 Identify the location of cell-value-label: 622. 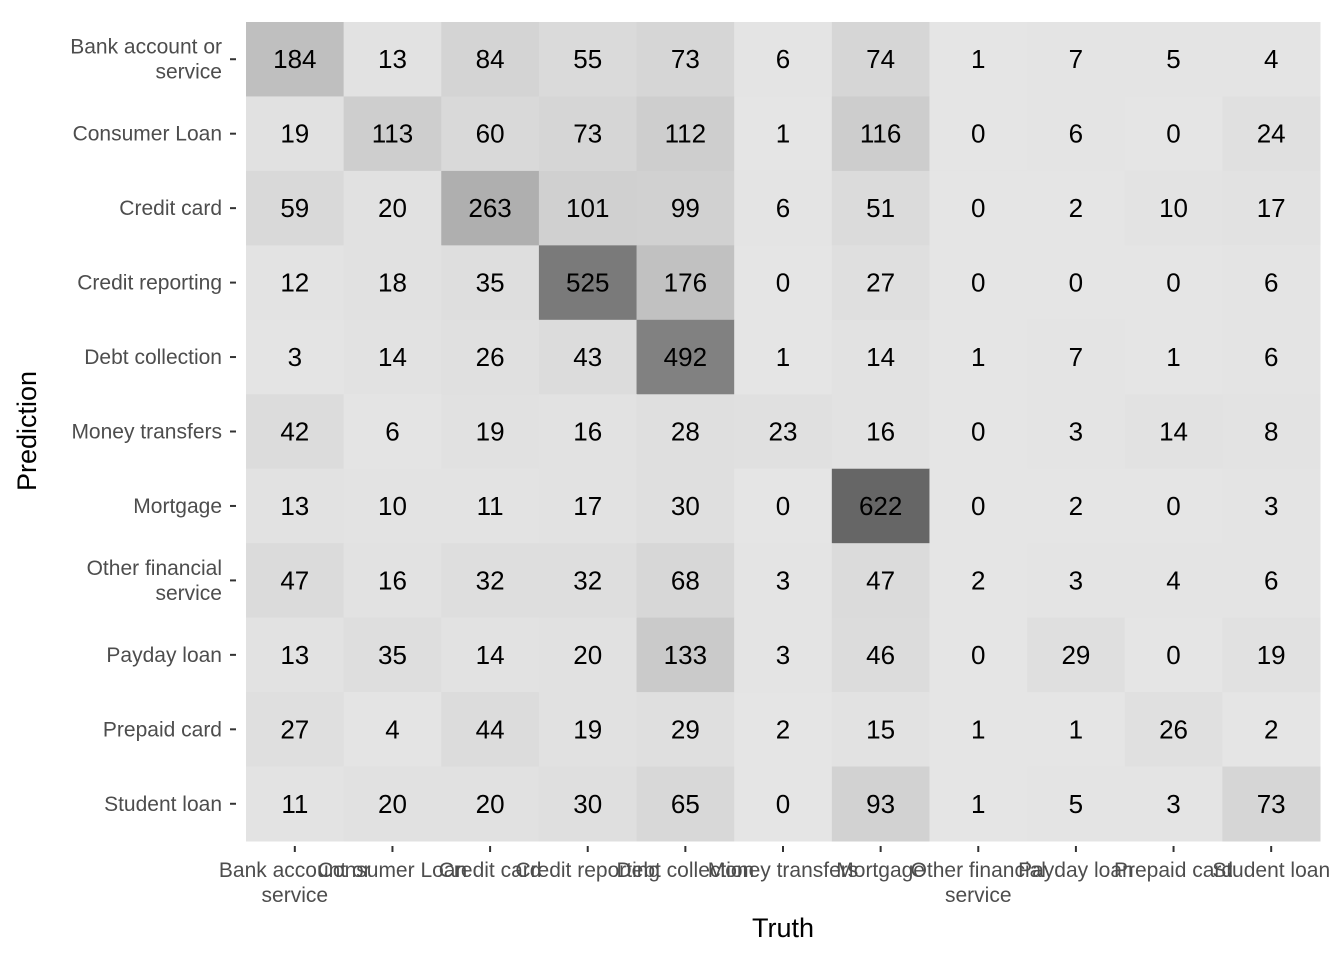
(880, 506).